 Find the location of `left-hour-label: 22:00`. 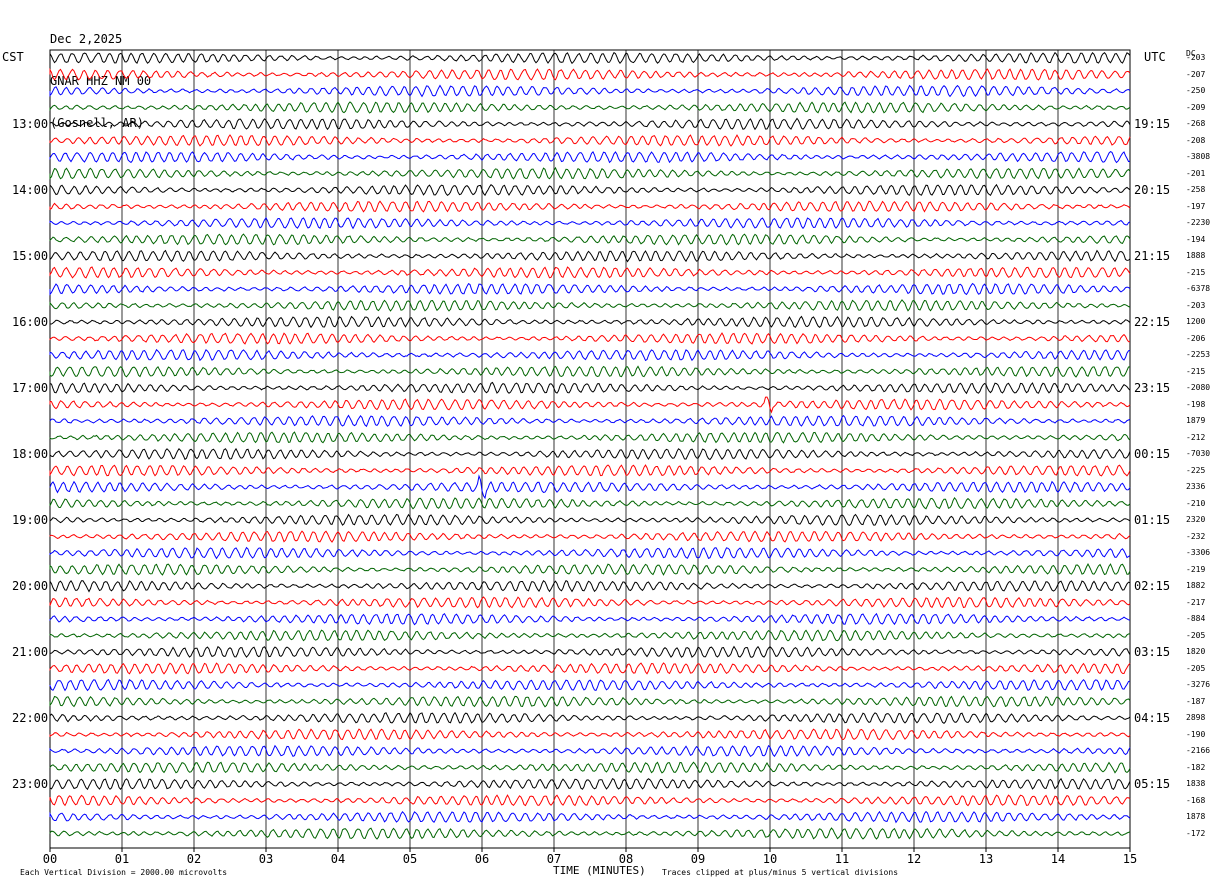

left-hour-label: 22:00 is located at coordinates (30, 718).